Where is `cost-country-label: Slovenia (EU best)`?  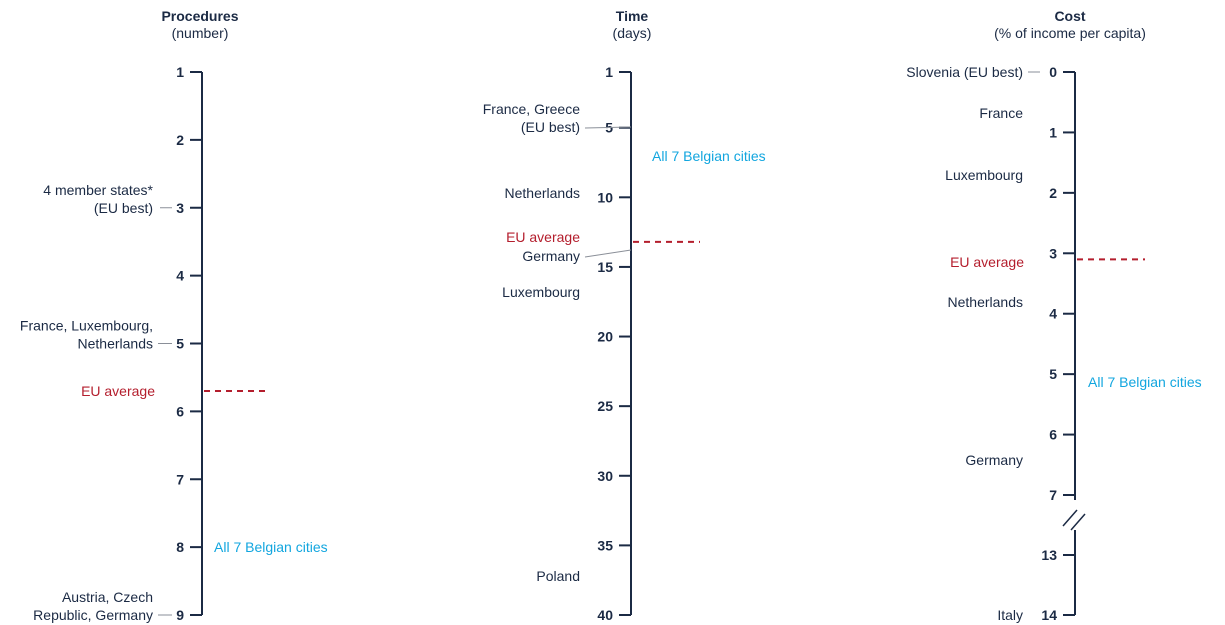
cost-country-label: Slovenia (EU best) is located at coordinates (964, 72).